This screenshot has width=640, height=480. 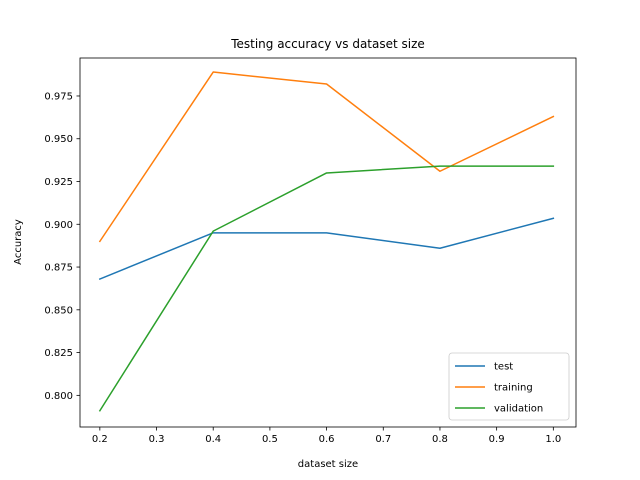 What do you see at coordinates (270, 439) in the screenshot?
I see `x-tick-label: 0.5` at bounding box center [270, 439].